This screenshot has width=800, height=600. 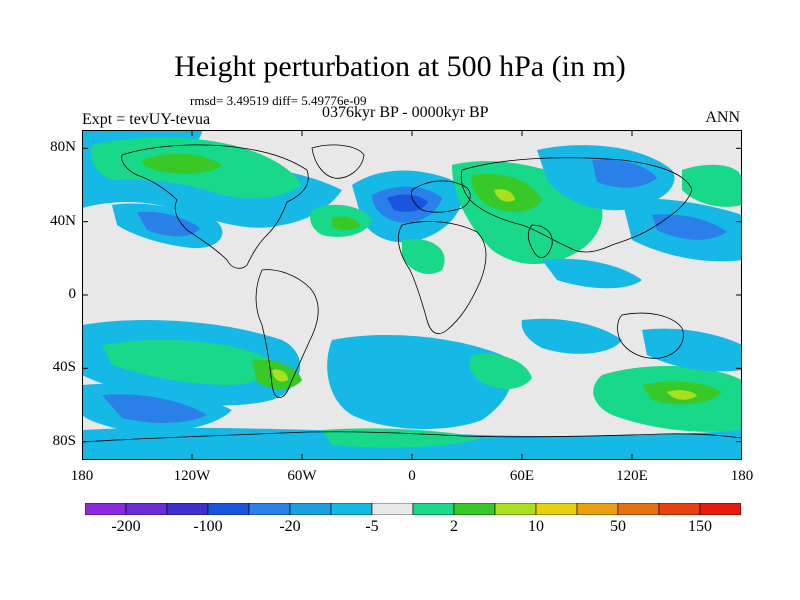 I want to click on colorbar-label: 50, so click(x=618, y=526).